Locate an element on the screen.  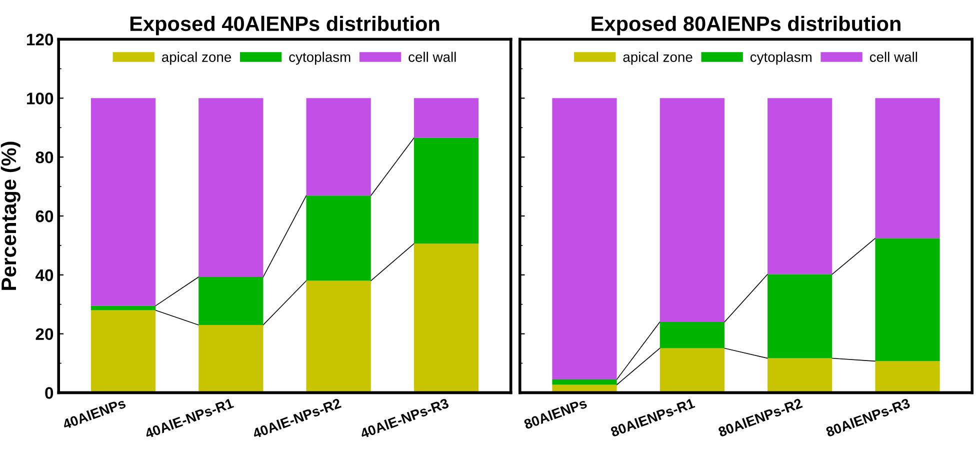
y-tick-label: 20 is located at coordinates (45, 334).